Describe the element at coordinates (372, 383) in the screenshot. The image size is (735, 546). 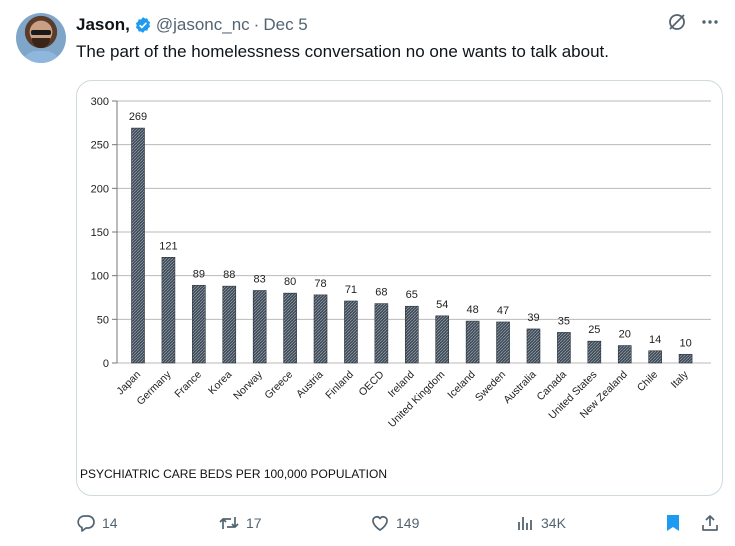
I see `x-tick-label: OECD` at that location.